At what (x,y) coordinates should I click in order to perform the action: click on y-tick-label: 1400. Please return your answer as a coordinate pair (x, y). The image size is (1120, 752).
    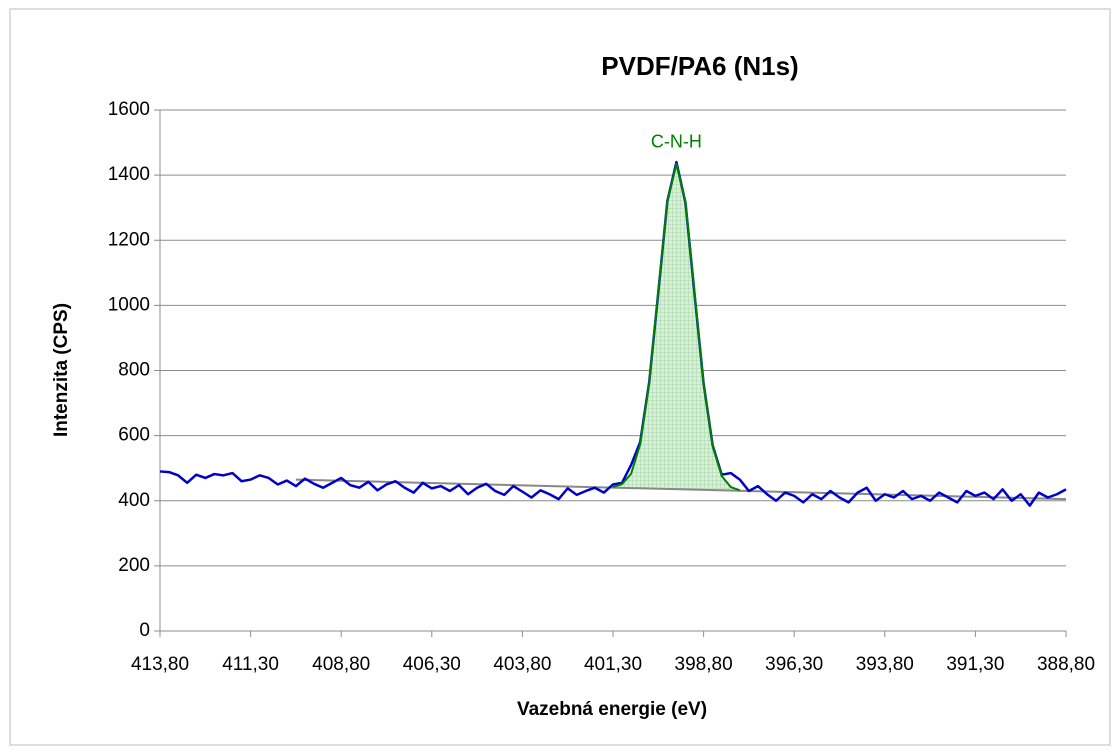
    Looking at the image, I should click on (129, 174).